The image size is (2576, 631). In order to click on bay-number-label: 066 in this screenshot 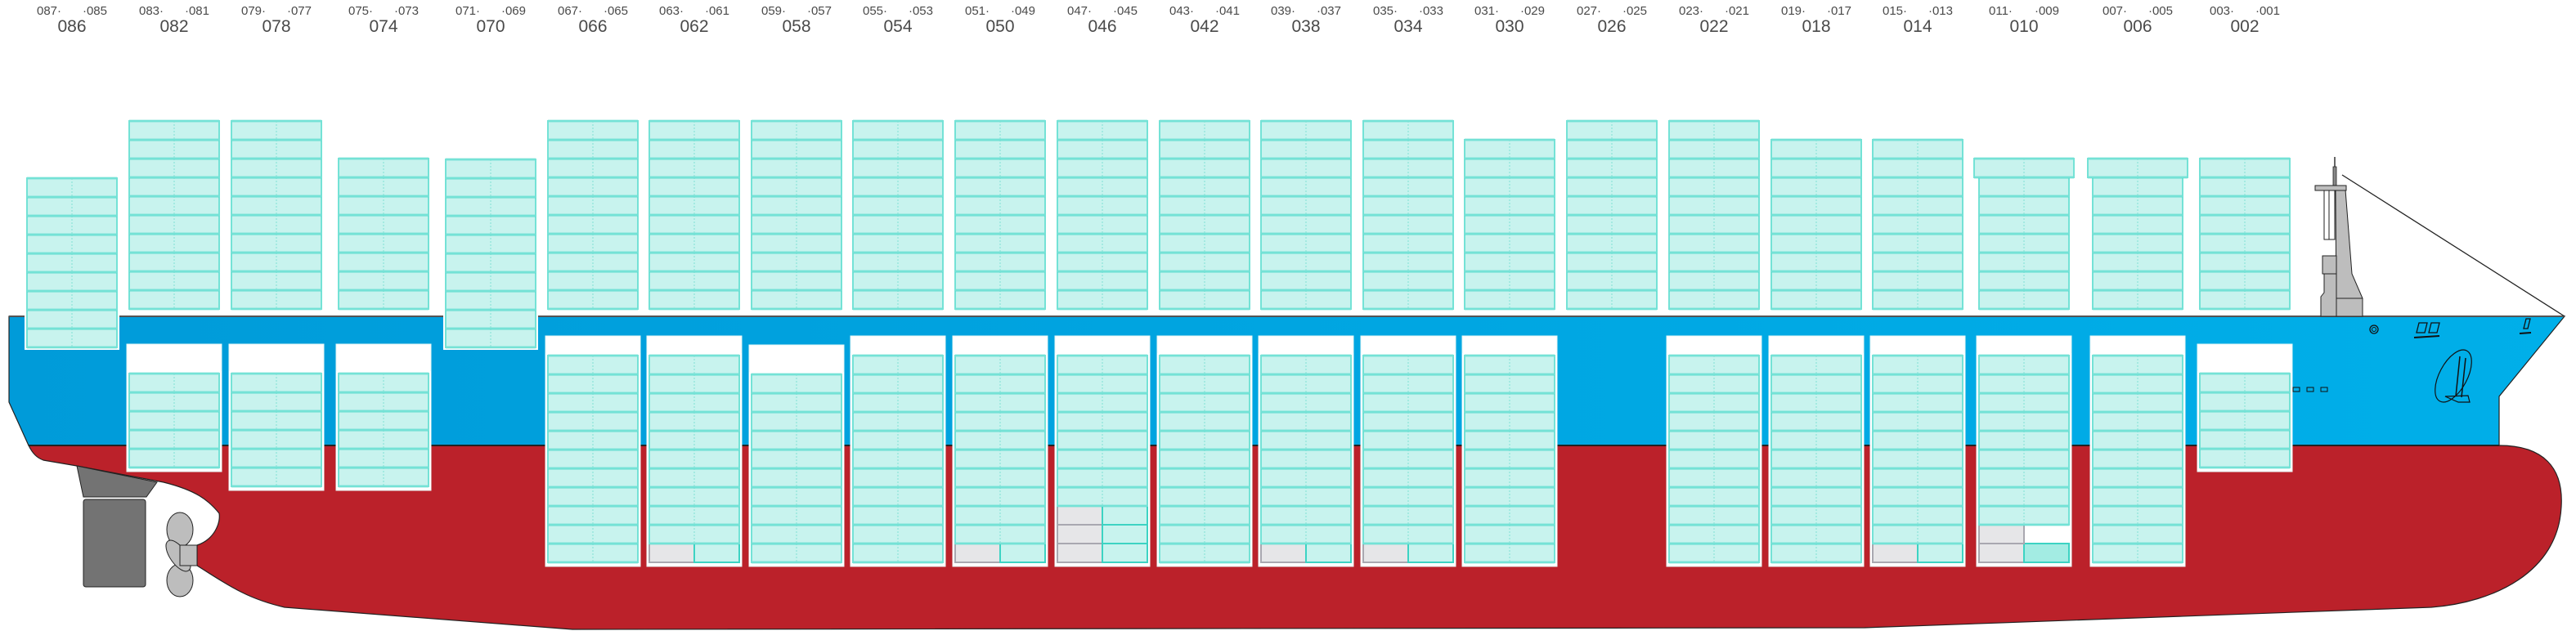, I will do `click(592, 27)`.